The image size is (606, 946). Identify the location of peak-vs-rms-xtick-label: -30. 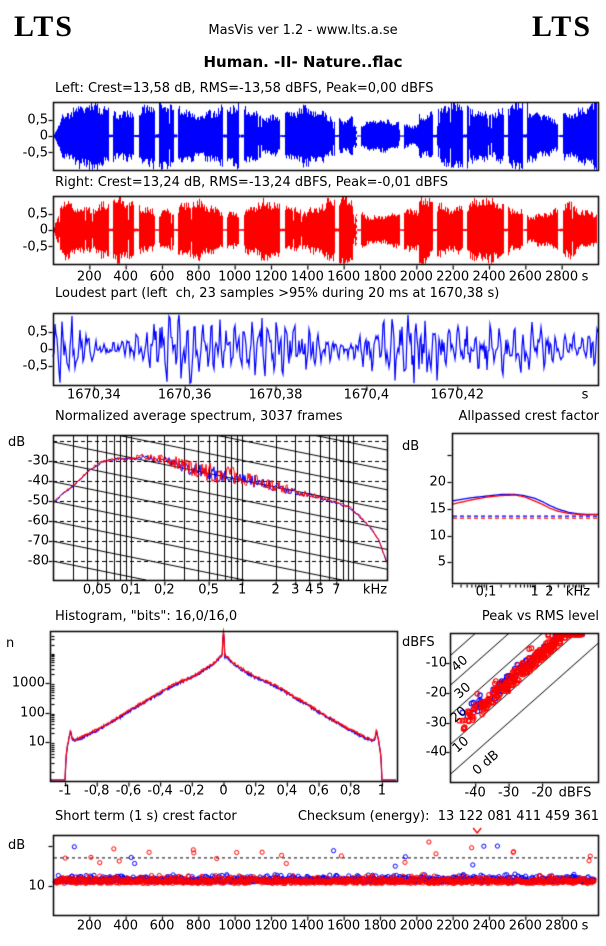
(508, 793).